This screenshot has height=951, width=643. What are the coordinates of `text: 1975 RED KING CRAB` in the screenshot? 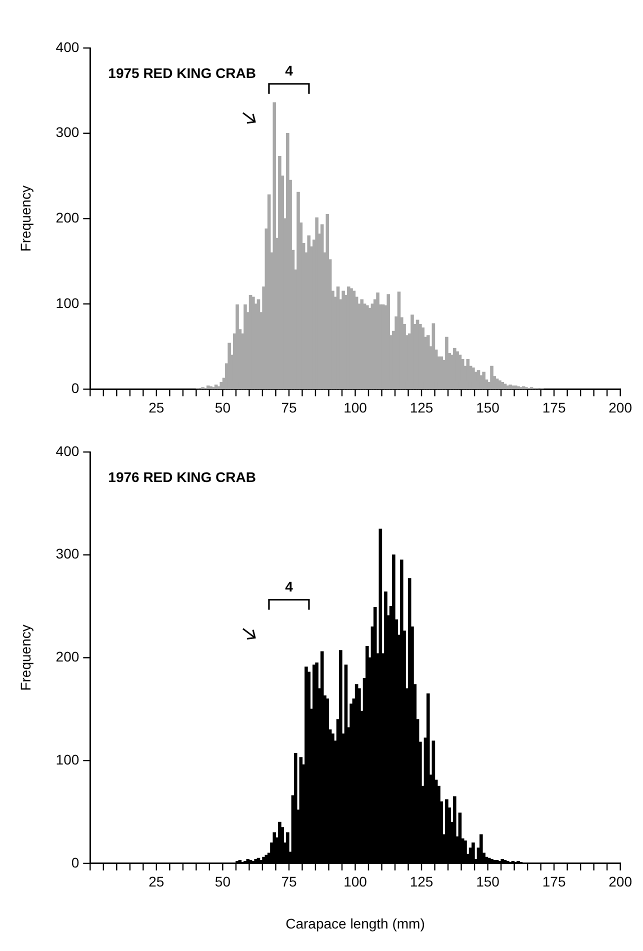 It's located at (182, 72).